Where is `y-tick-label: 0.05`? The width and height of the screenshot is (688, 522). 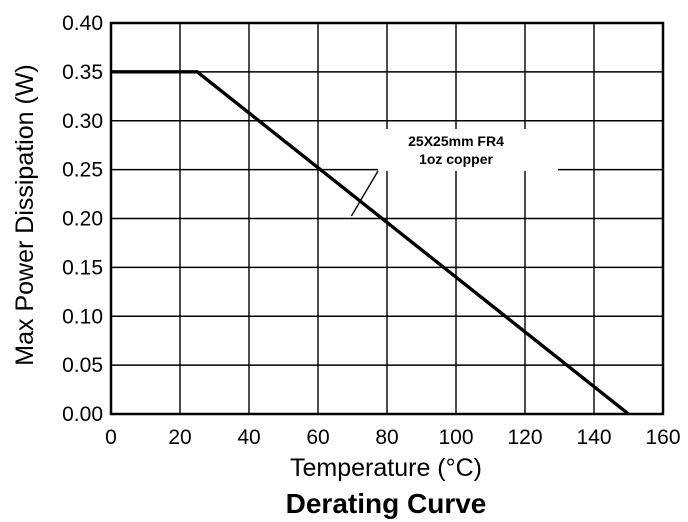 y-tick-label: 0.05 is located at coordinates (82, 365).